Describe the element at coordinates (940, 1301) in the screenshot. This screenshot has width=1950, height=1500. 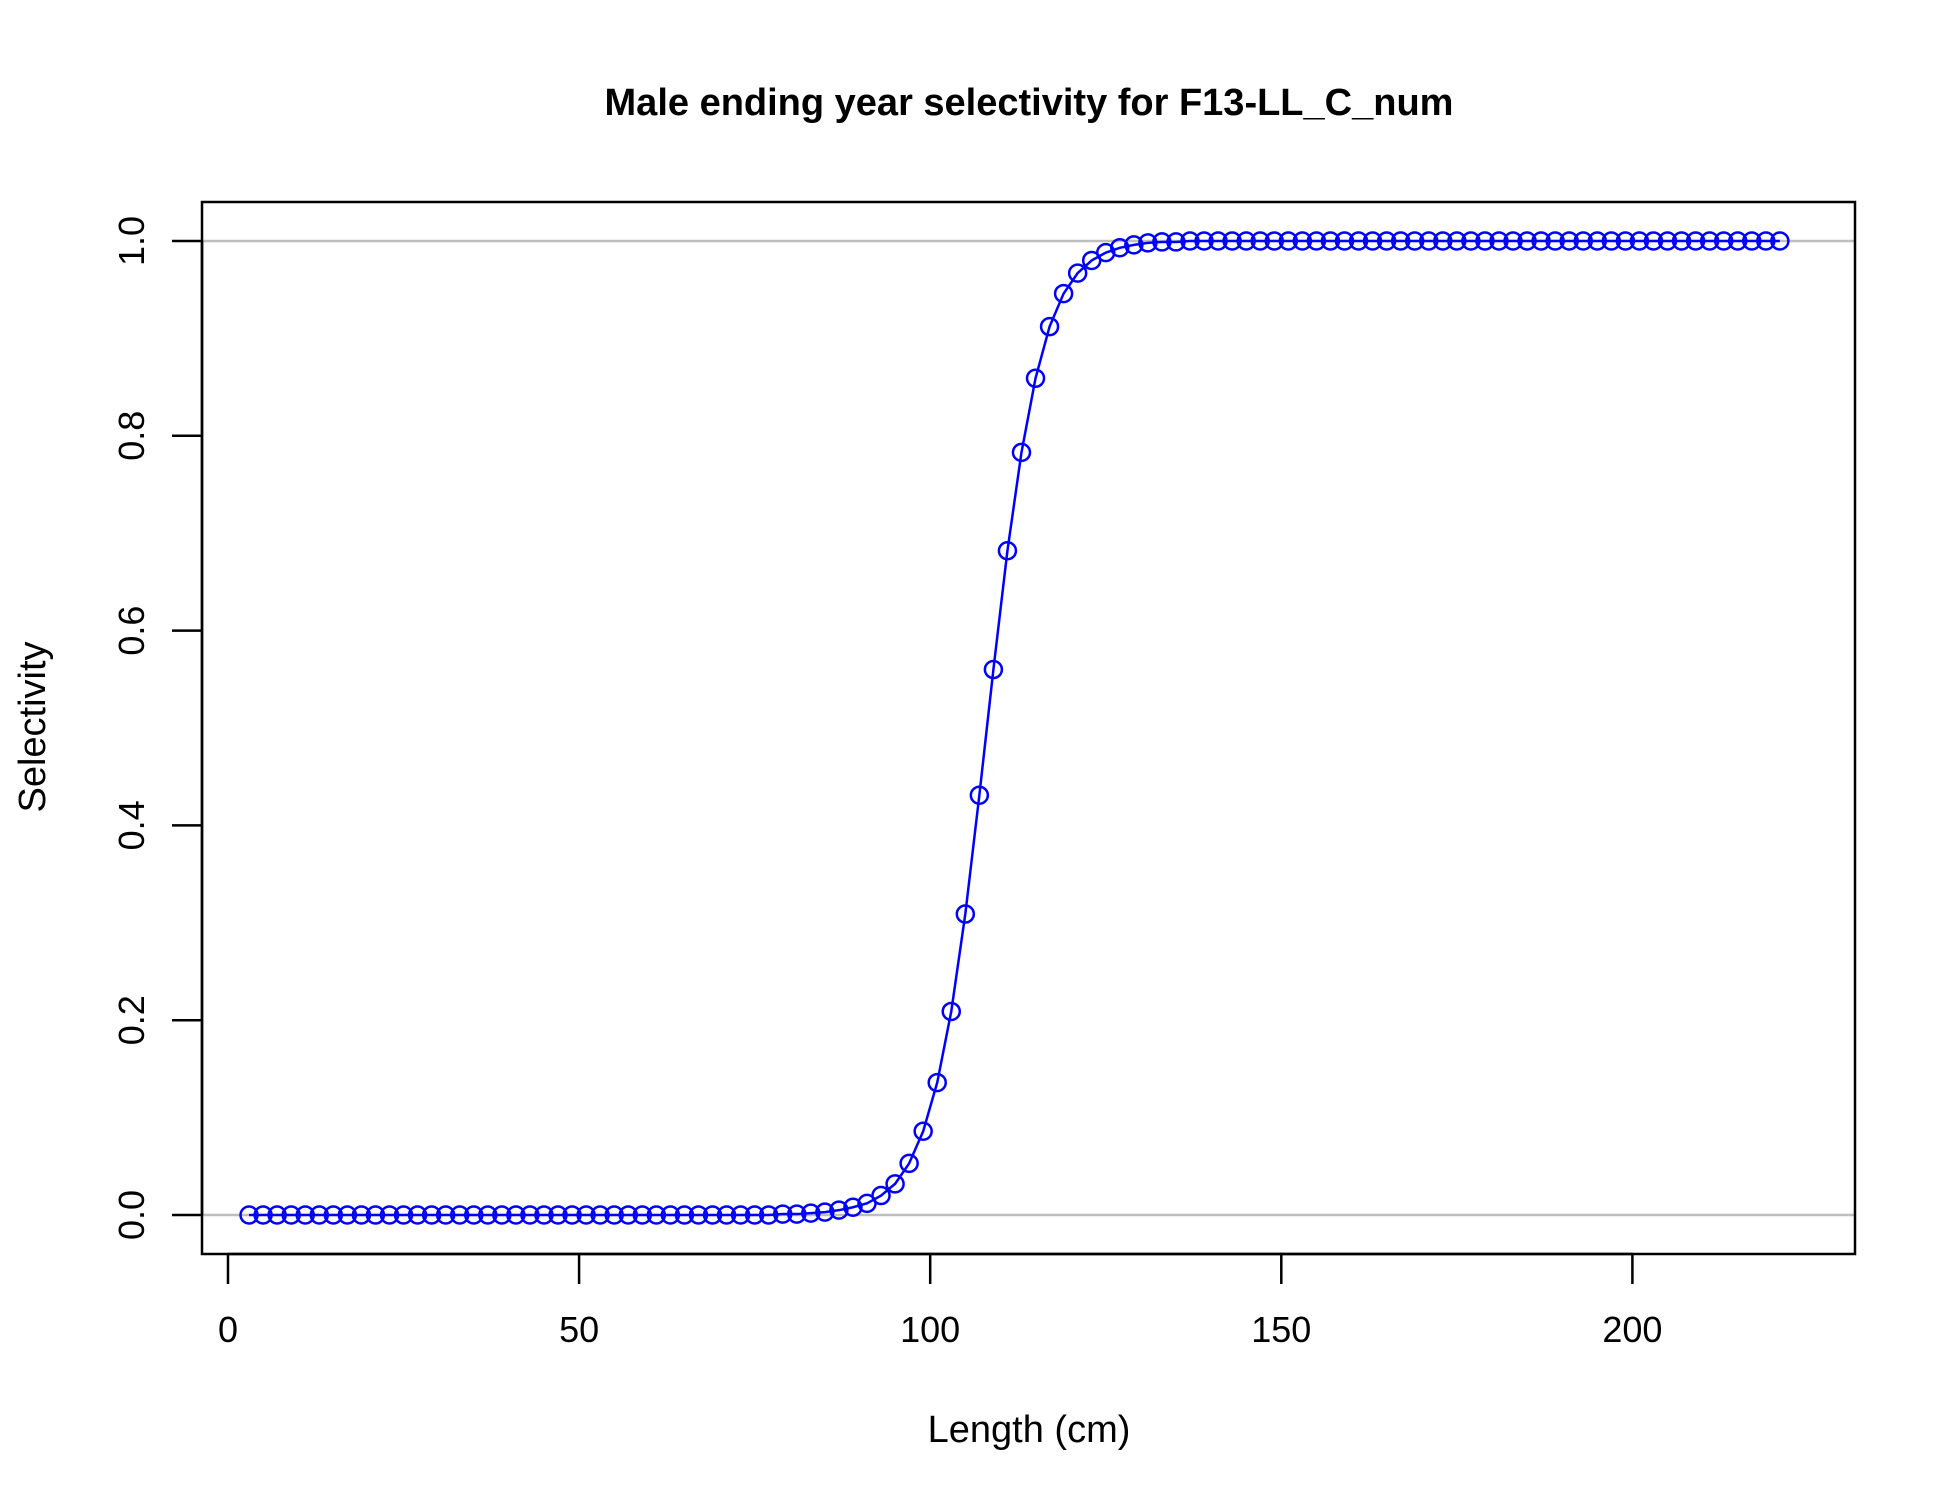
I see `x-axis: 0 50 100 150 200` at that location.